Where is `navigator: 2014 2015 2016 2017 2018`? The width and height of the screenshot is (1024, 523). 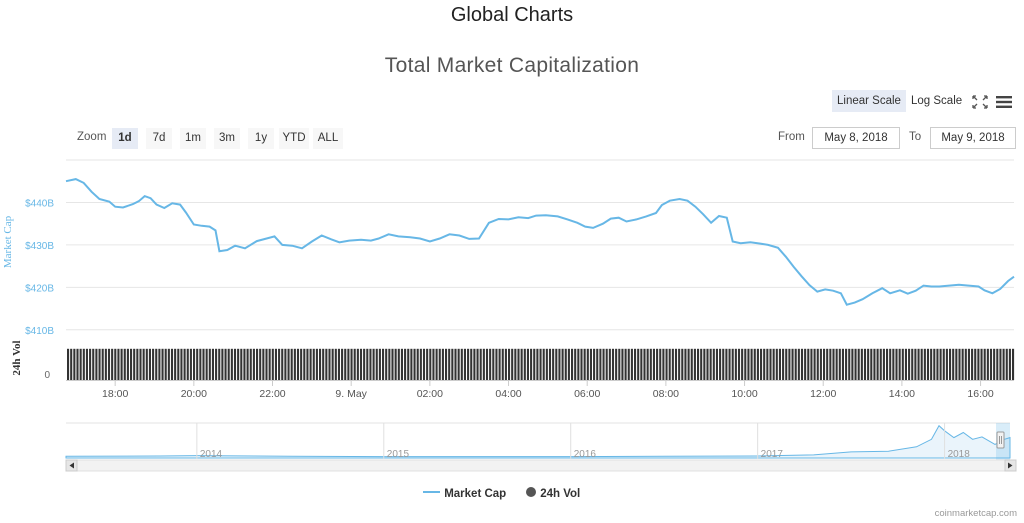
navigator: 2014 2015 2016 2017 2018 is located at coordinates (538, 441).